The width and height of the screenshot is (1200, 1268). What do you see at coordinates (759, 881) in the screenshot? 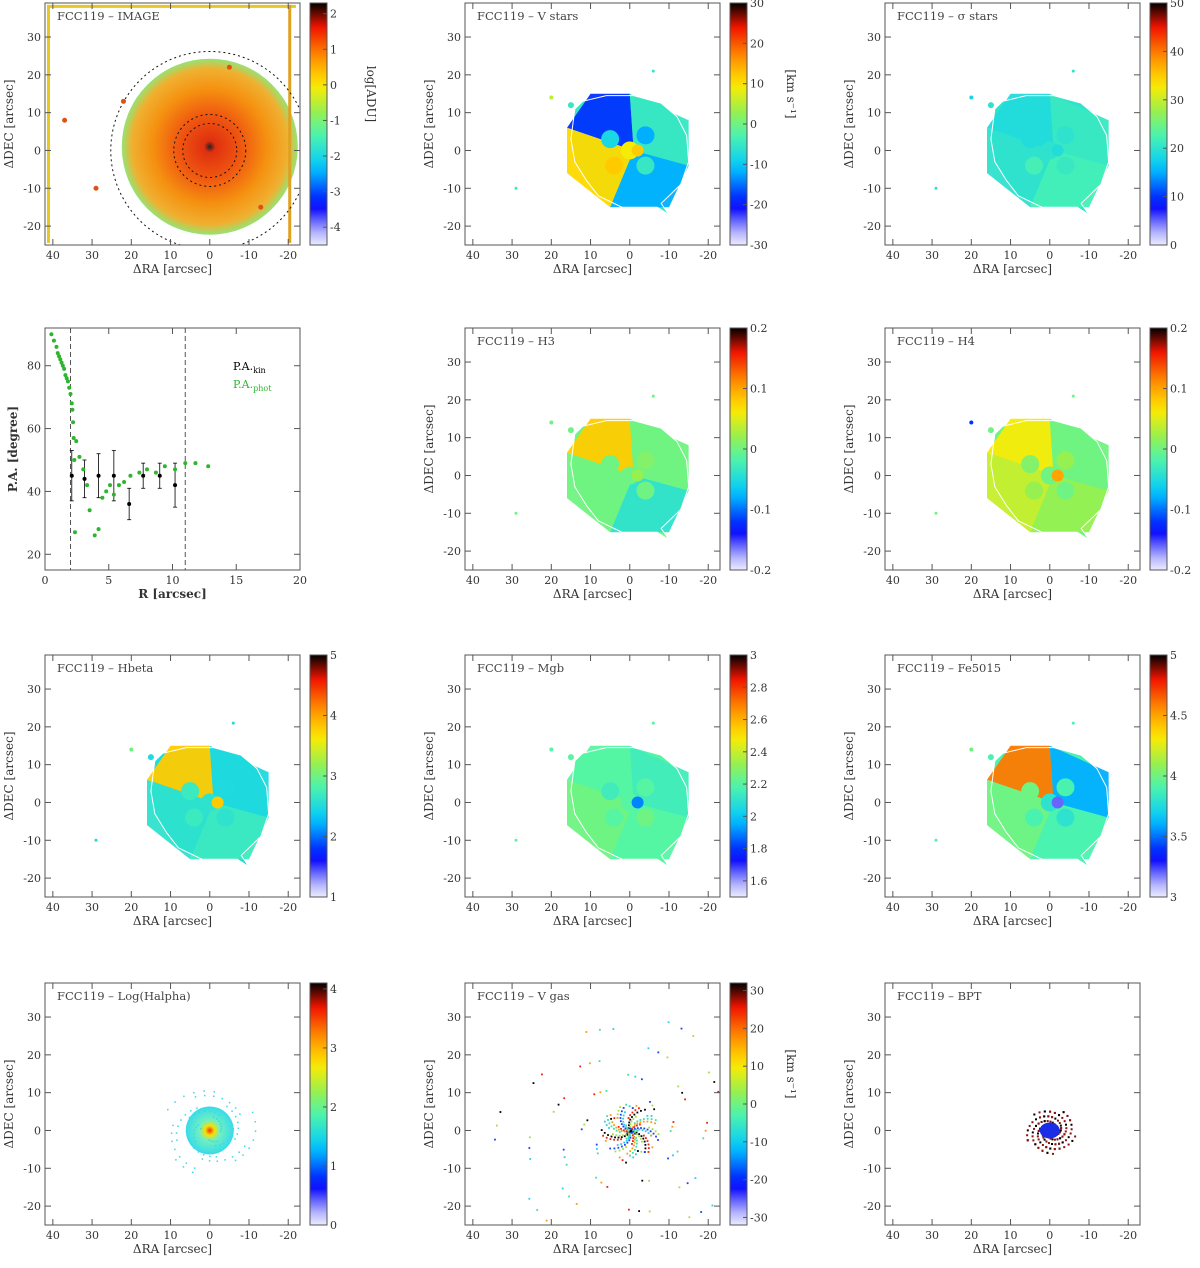
I see `colorbar-tick-label: 1.6` at bounding box center [759, 881].